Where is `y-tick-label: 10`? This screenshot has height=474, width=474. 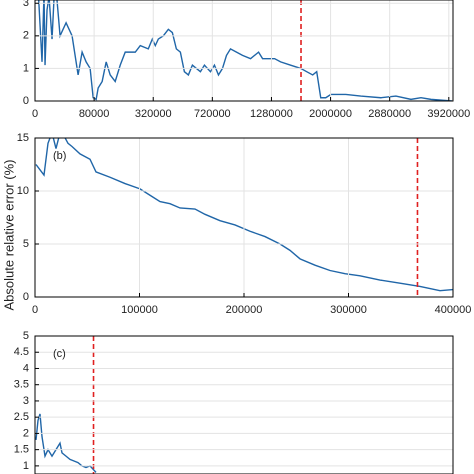 y-tick-label: 10 is located at coordinates (23, 191).